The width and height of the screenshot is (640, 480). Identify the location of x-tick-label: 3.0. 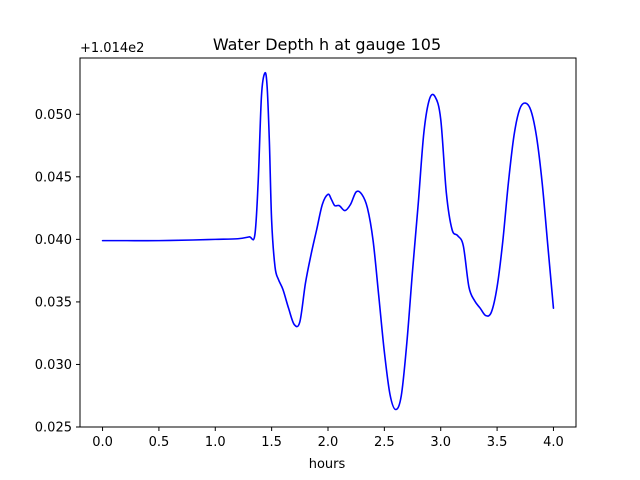
(440, 442).